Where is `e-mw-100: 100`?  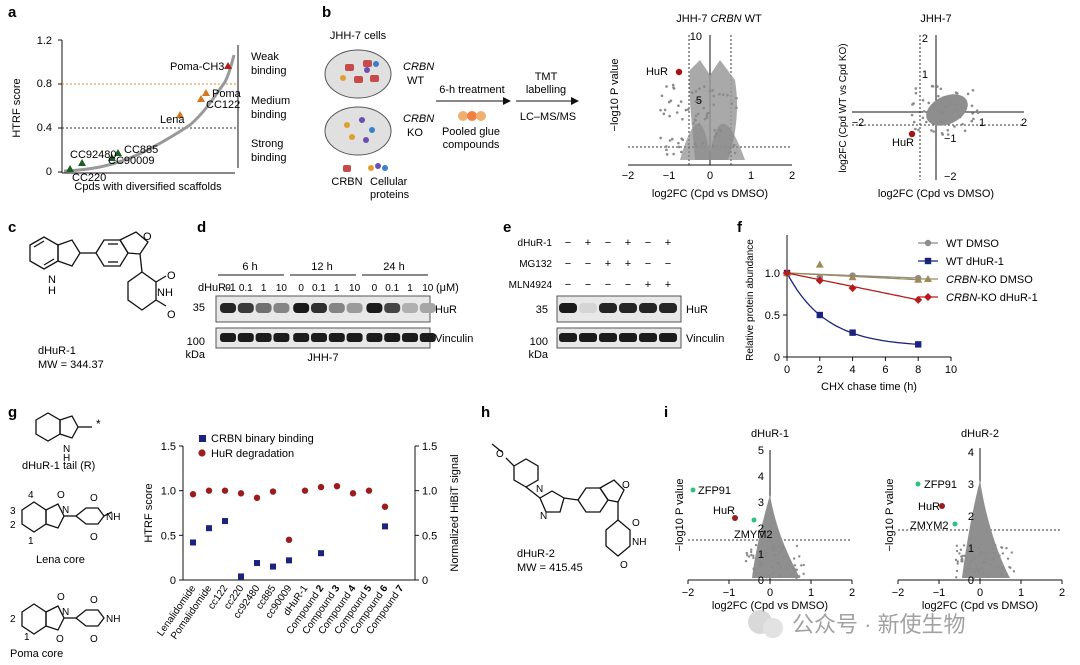
e-mw-100: 100 is located at coordinates (539, 342).